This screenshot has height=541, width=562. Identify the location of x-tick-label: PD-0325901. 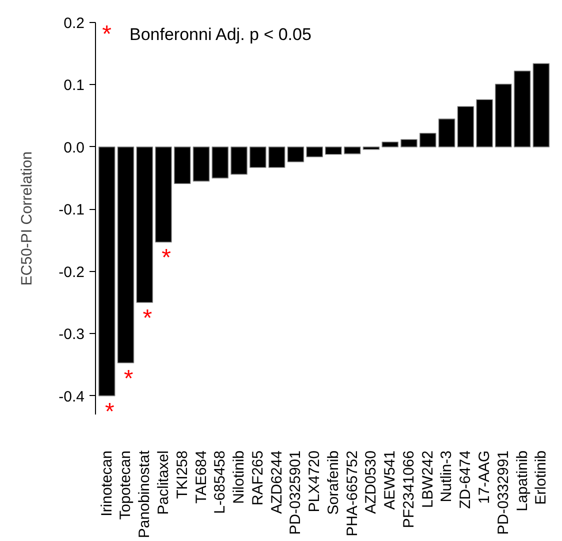
(295, 492).